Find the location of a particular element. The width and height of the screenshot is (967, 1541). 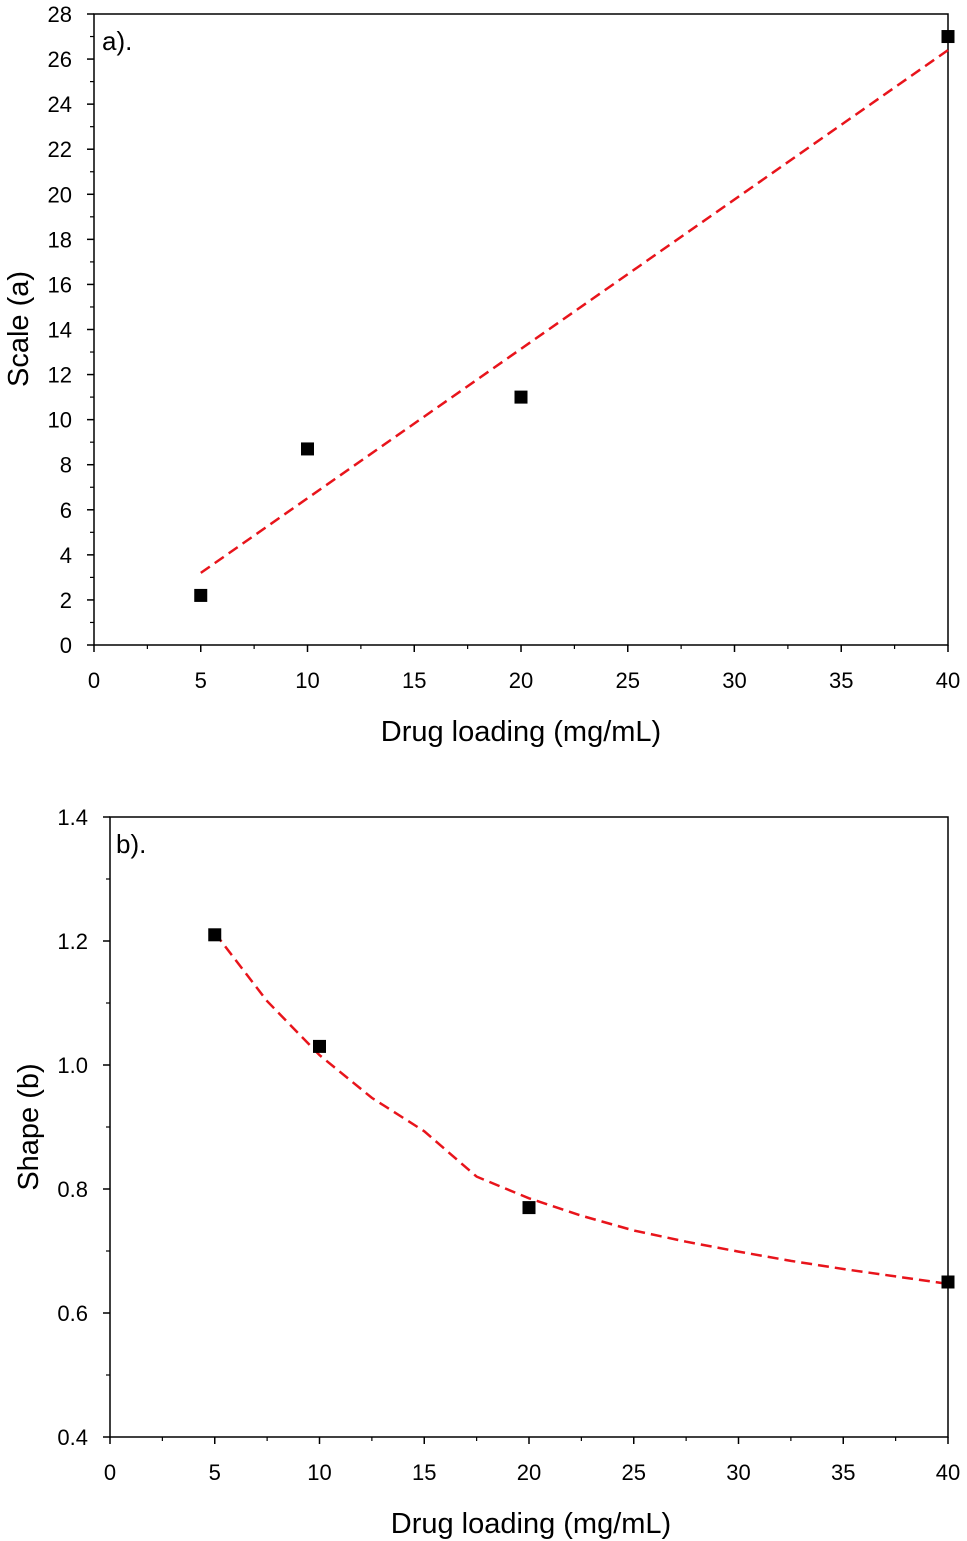

y-tick-label: 2 is located at coordinates (66, 600).